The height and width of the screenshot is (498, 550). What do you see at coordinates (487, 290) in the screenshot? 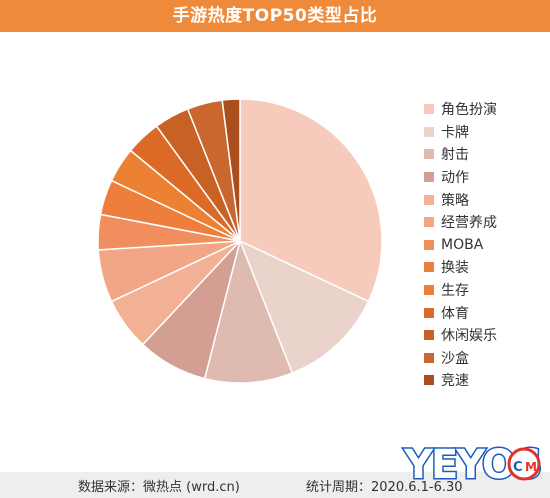
I see `legend-item-9: 生存` at bounding box center [487, 290].